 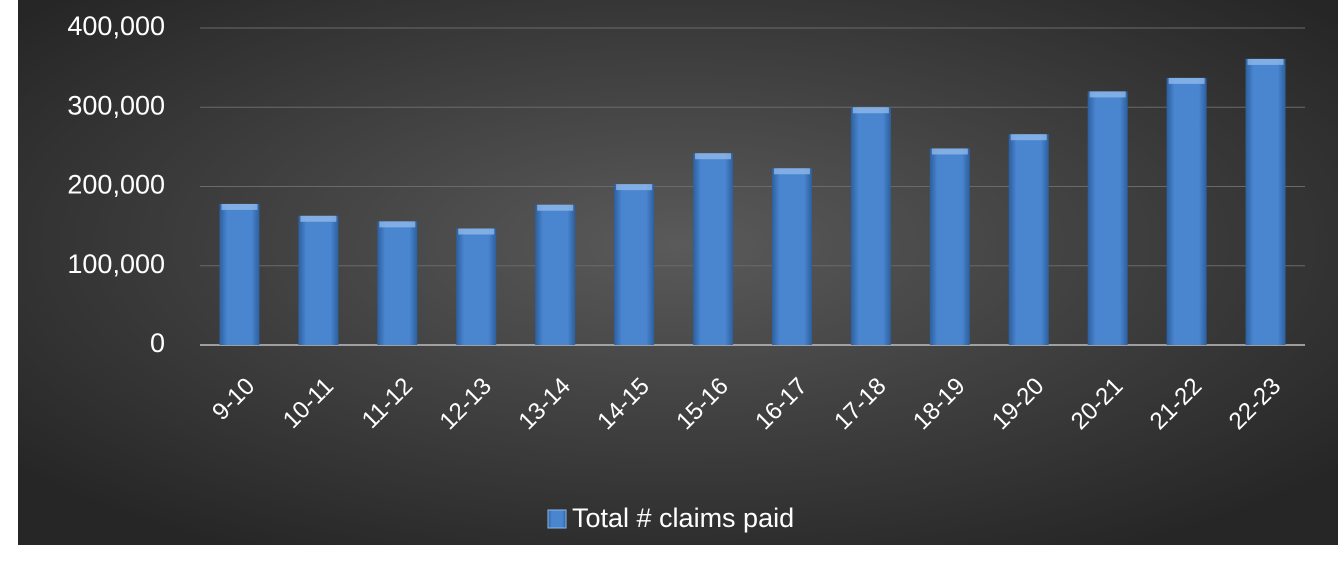 I want to click on legend-label: Total # claims paid, so click(x=683, y=518).